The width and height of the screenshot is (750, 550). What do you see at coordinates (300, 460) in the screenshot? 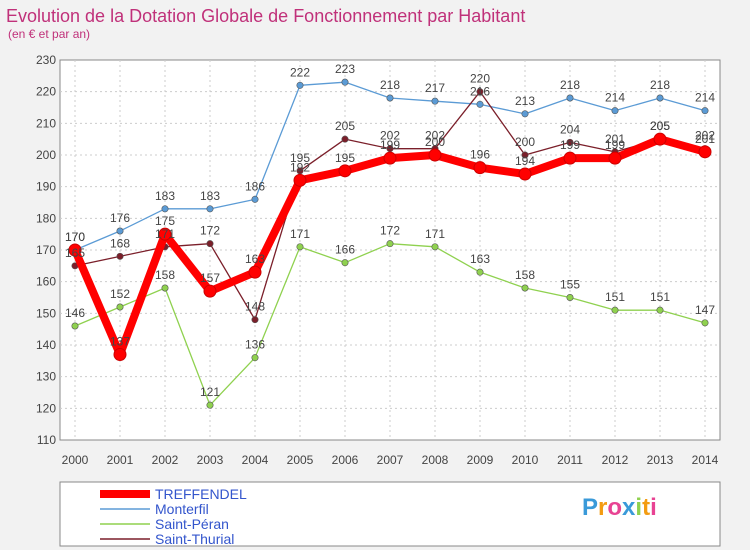
I see `x-tick-label: 2005` at bounding box center [300, 460].